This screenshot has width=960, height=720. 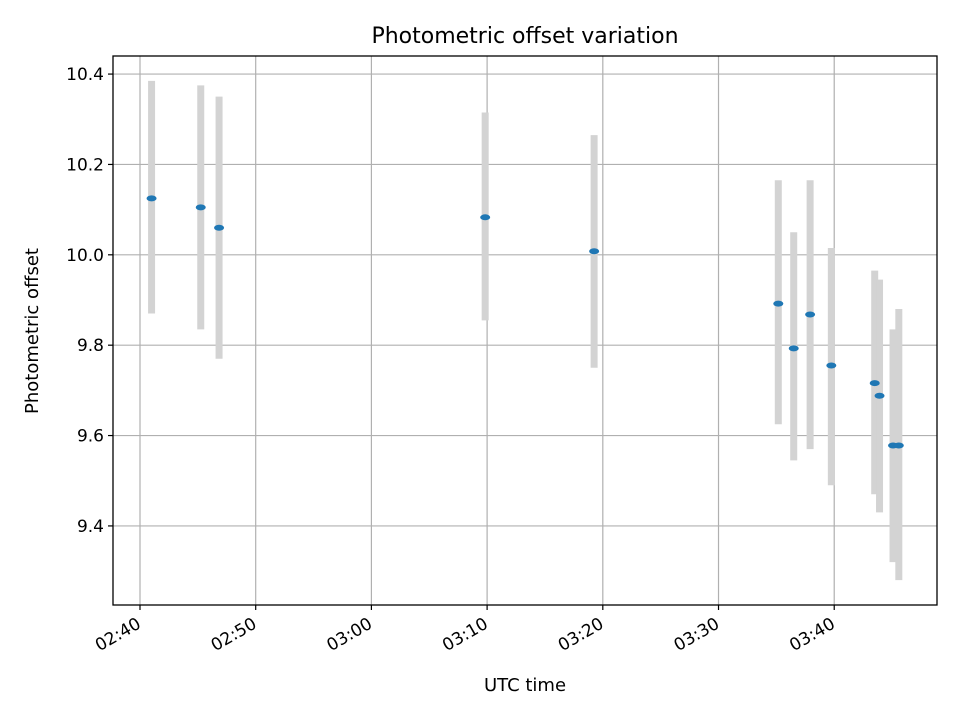 I want to click on x-tick-label: 03:30, so click(x=697, y=635).